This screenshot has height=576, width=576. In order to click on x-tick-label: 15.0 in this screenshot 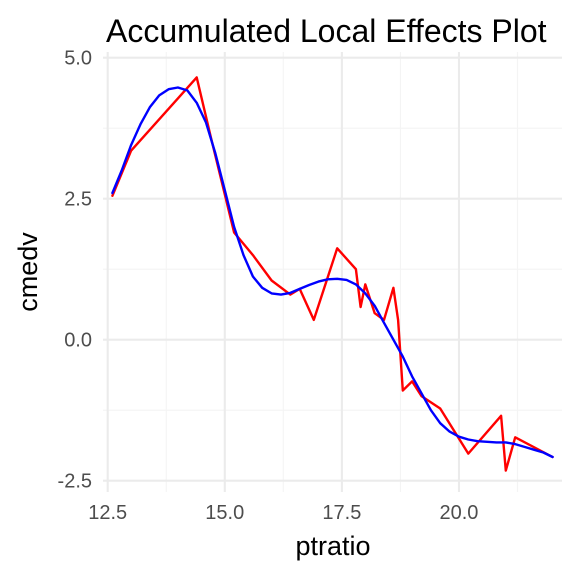, I will do `click(224, 513)`.